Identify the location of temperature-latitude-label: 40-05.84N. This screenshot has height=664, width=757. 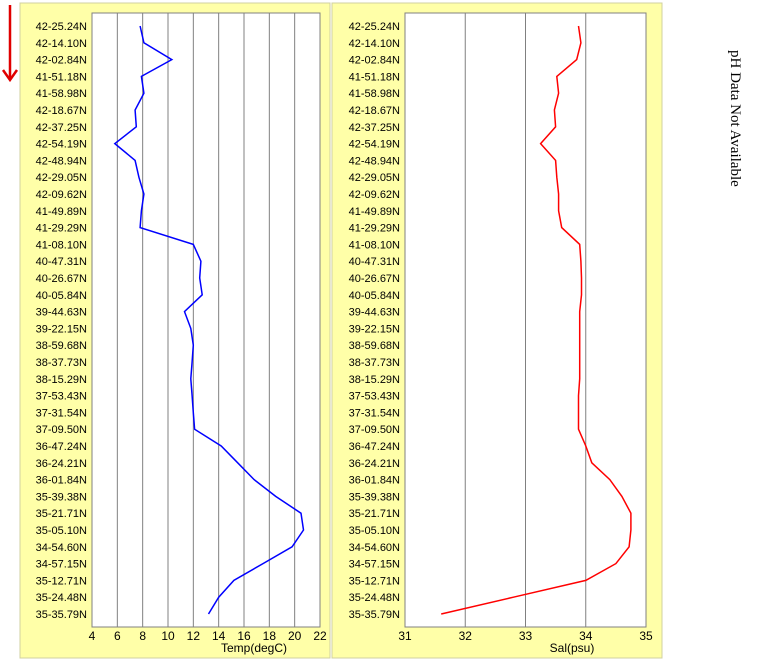
(61, 296).